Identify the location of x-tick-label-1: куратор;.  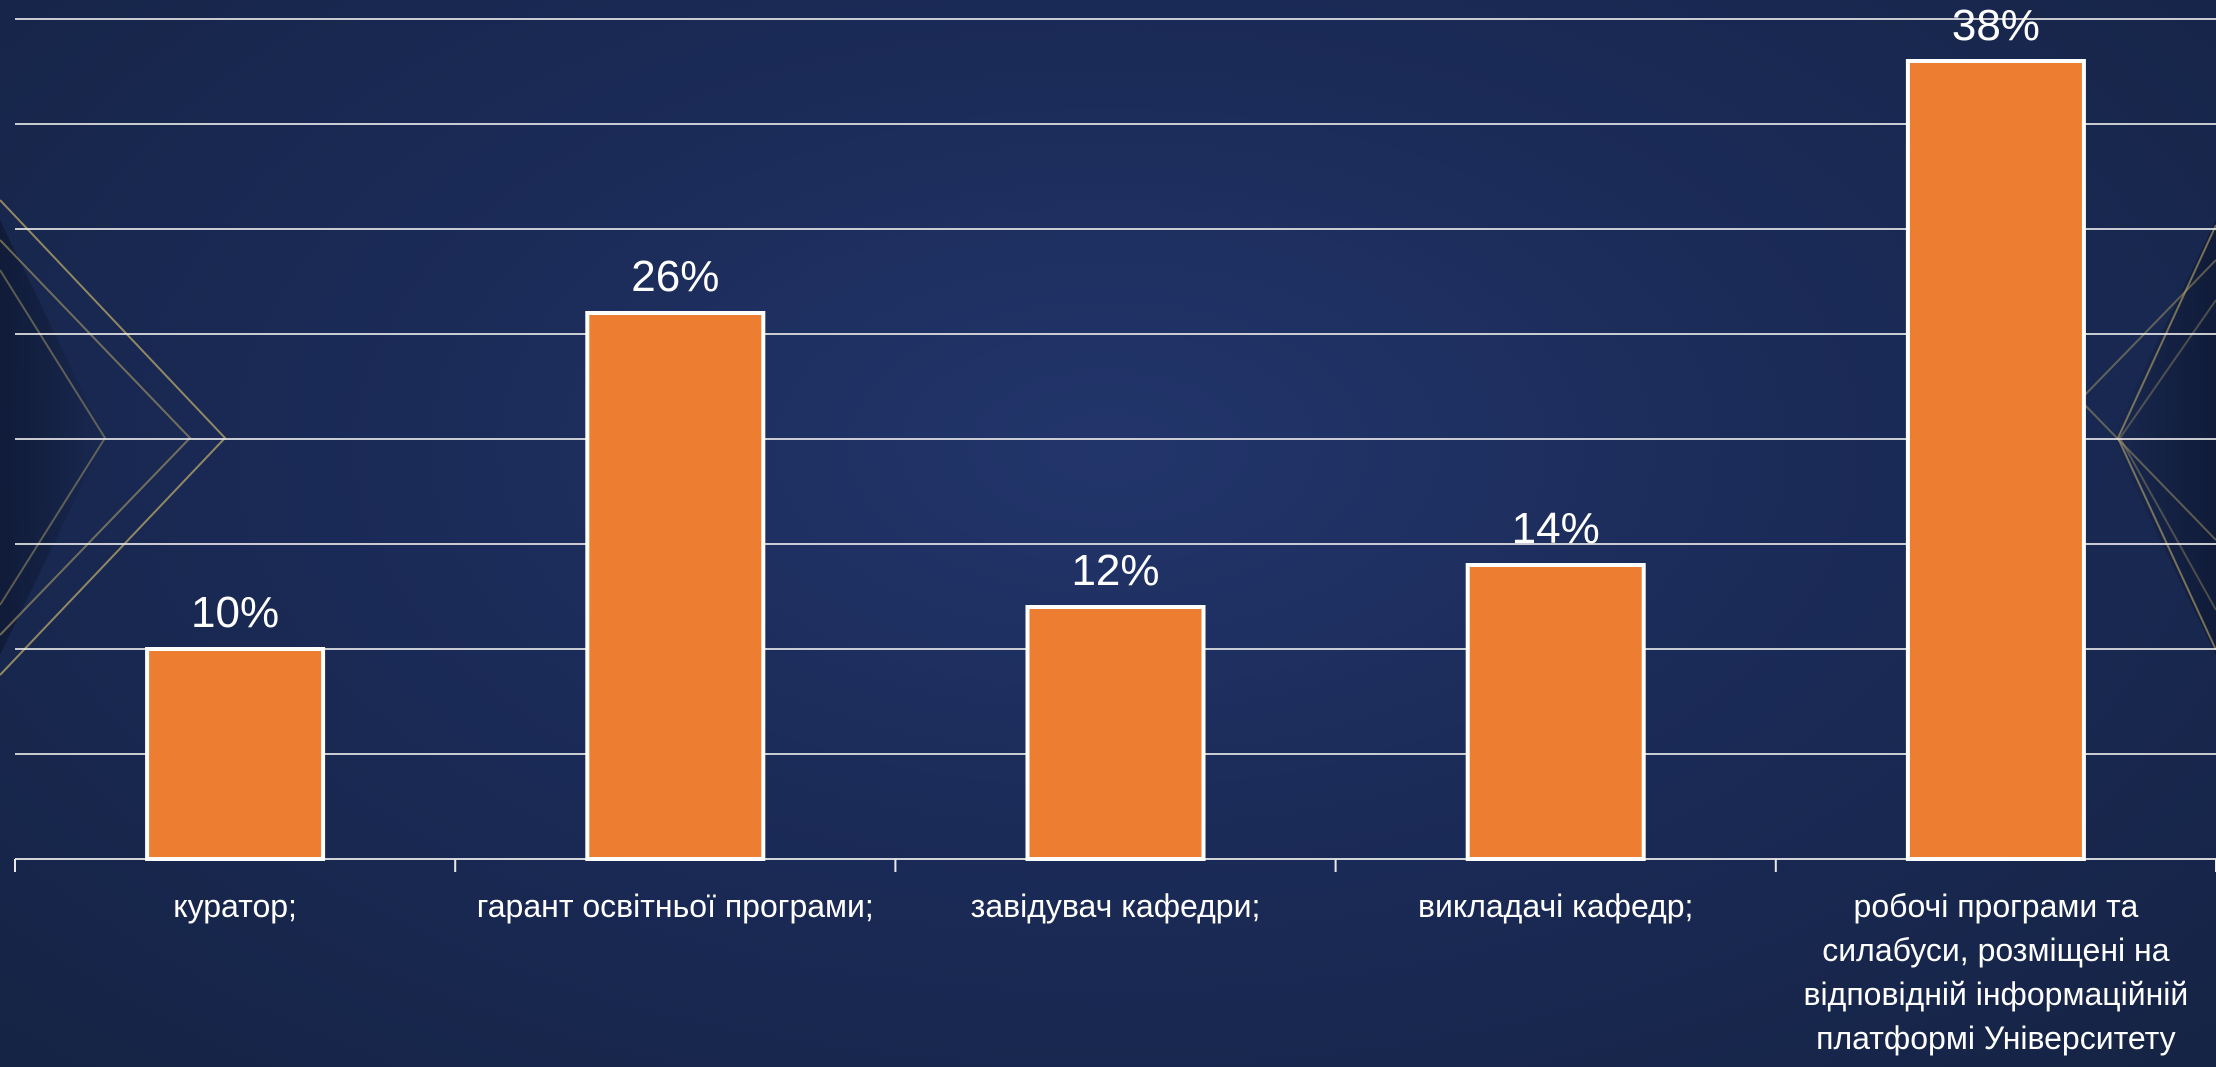
(235, 906).